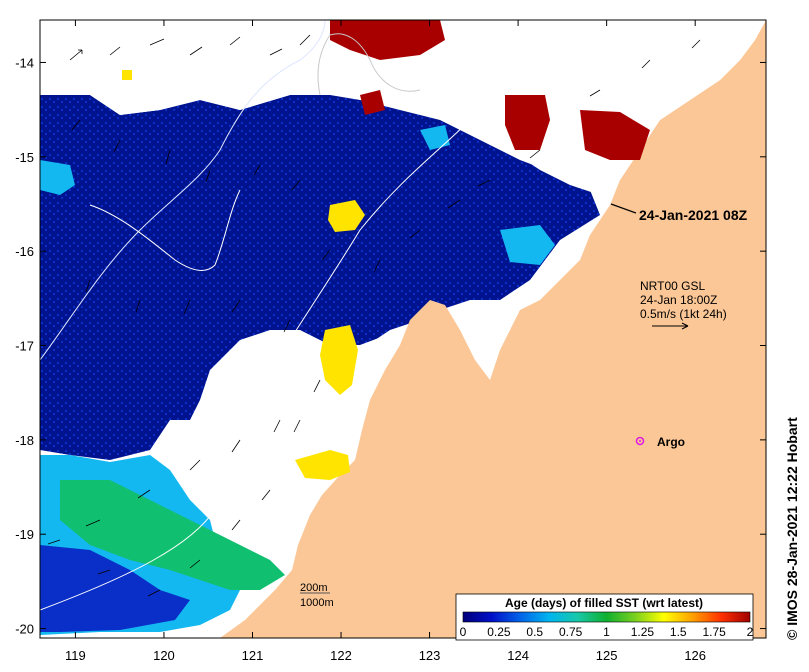  Describe the element at coordinates (613, 107) in the screenshot. I see `no-data-northeast` at that location.